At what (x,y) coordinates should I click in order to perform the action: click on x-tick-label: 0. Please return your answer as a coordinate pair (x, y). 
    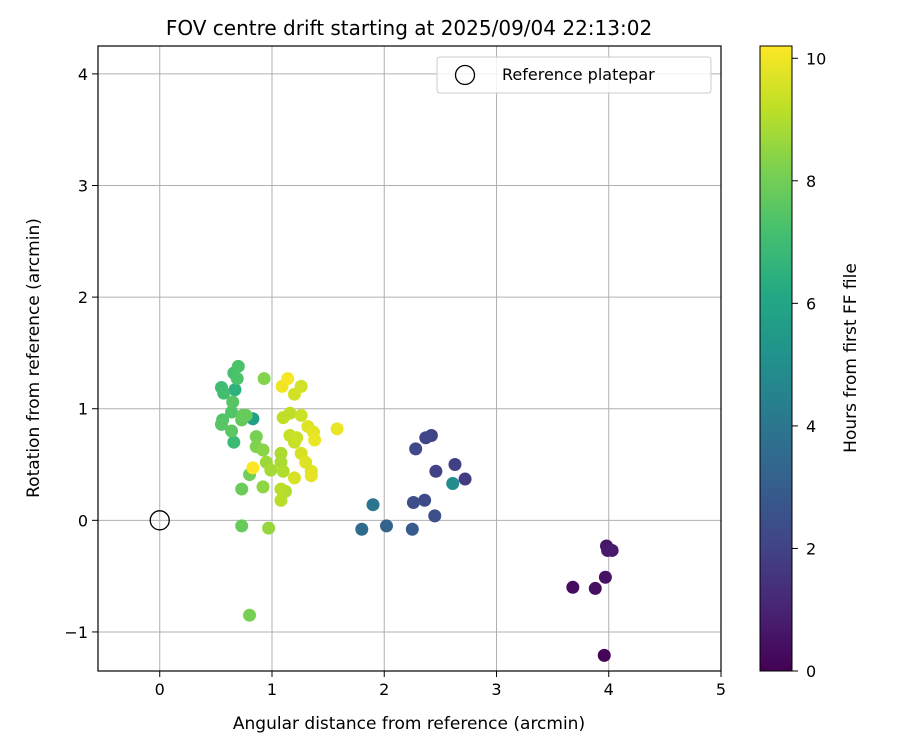
    Looking at the image, I should click on (160, 689).